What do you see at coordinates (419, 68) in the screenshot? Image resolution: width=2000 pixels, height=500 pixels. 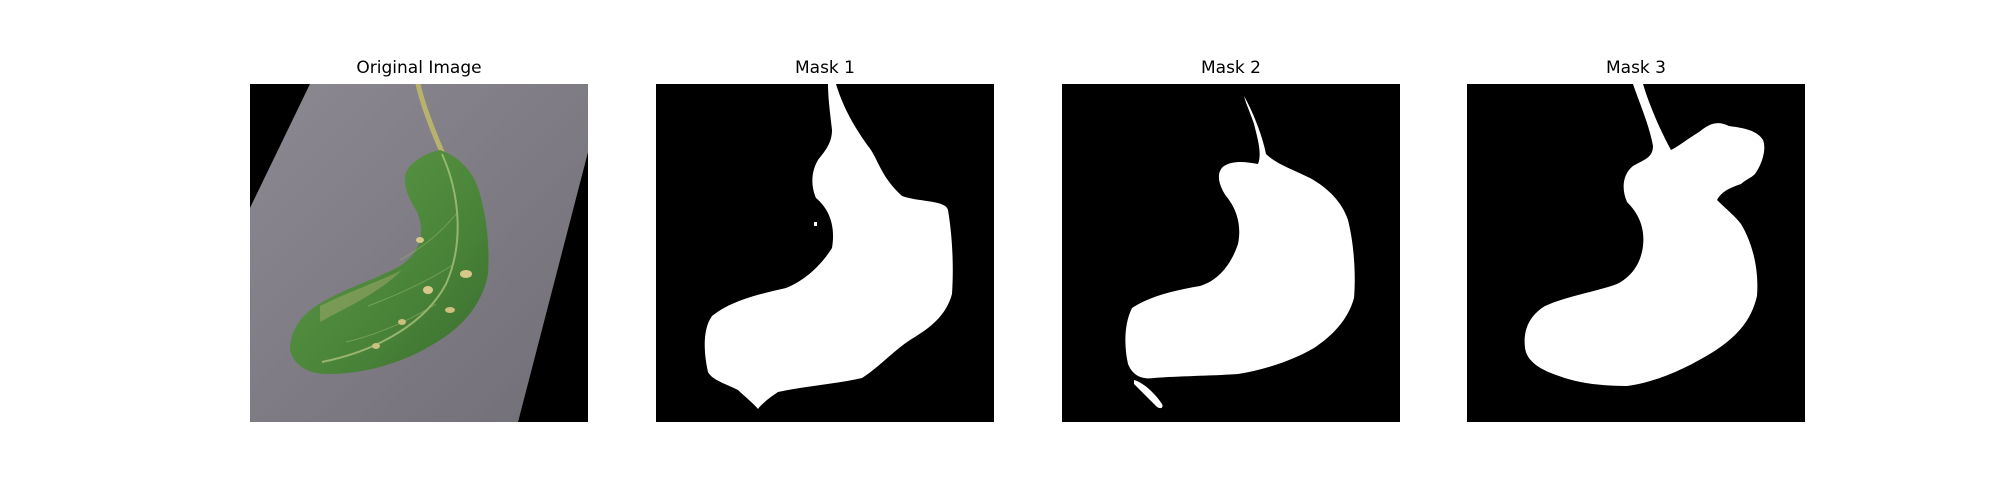 I see `panel-title: Original Image` at bounding box center [419, 68].